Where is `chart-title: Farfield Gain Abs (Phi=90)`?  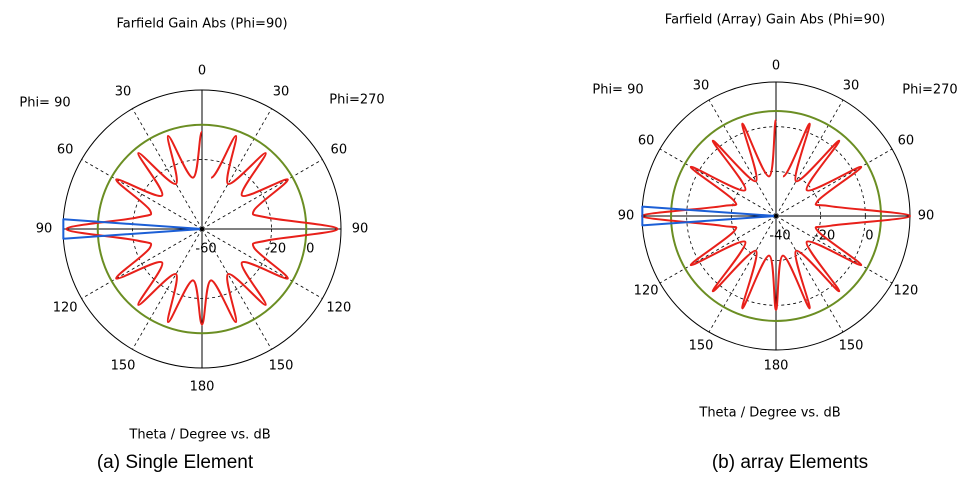
chart-title: Farfield Gain Abs (Phi=90) is located at coordinates (201, 24).